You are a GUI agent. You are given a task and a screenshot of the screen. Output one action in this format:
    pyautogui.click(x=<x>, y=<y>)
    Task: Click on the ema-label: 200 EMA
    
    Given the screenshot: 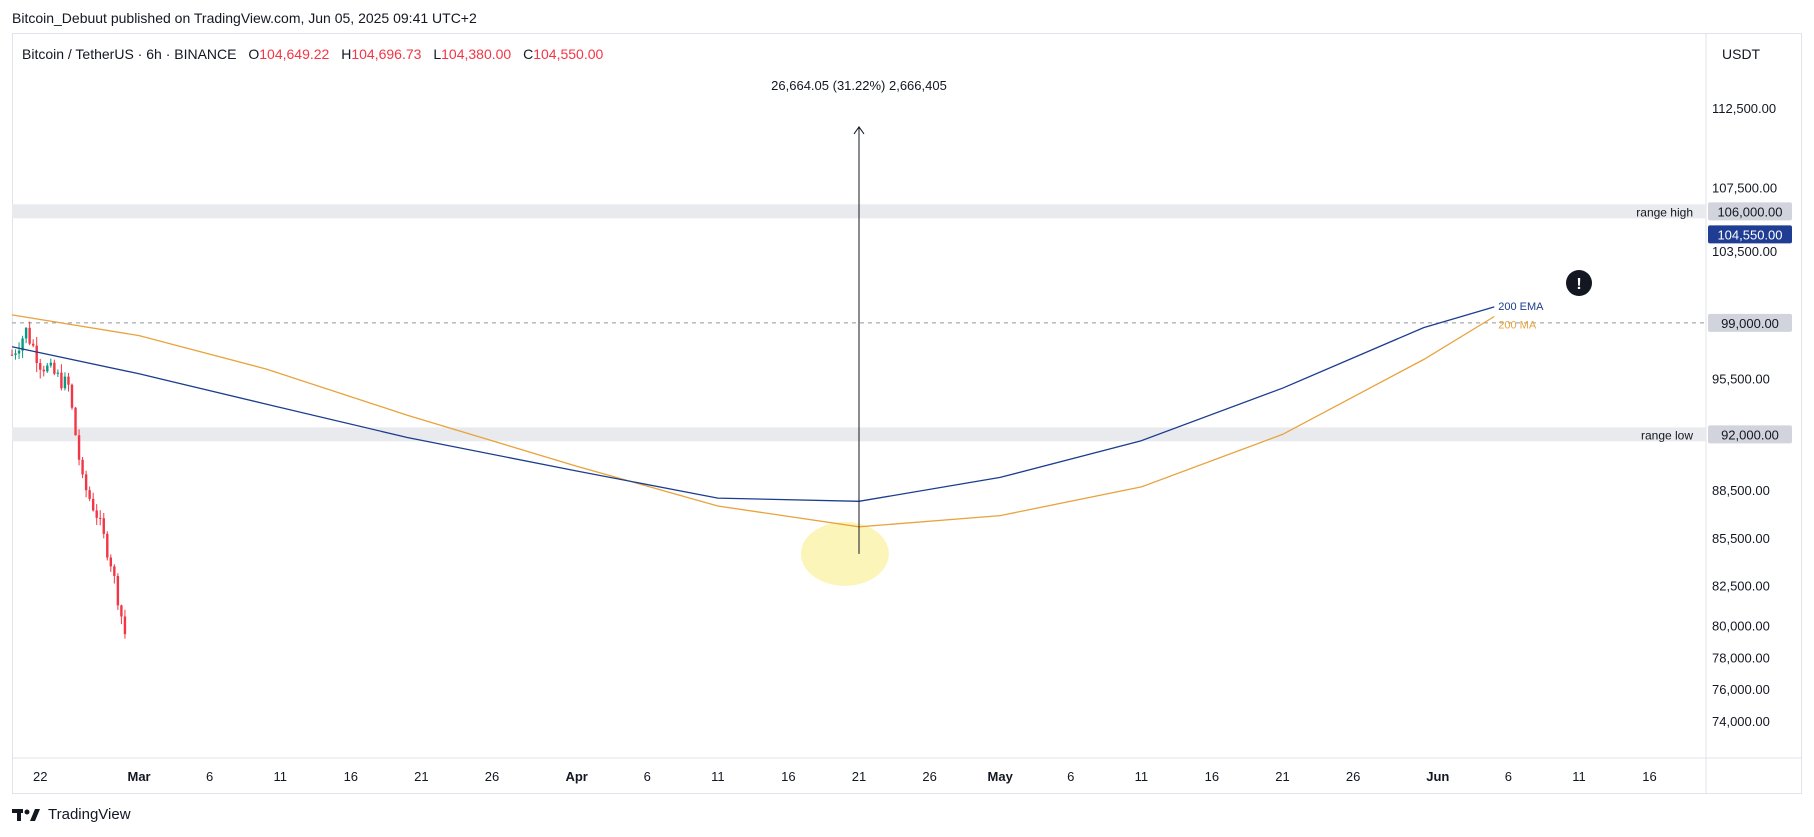 What is the action you would take?
    pyautogui.click(x=1521, y=307)
    